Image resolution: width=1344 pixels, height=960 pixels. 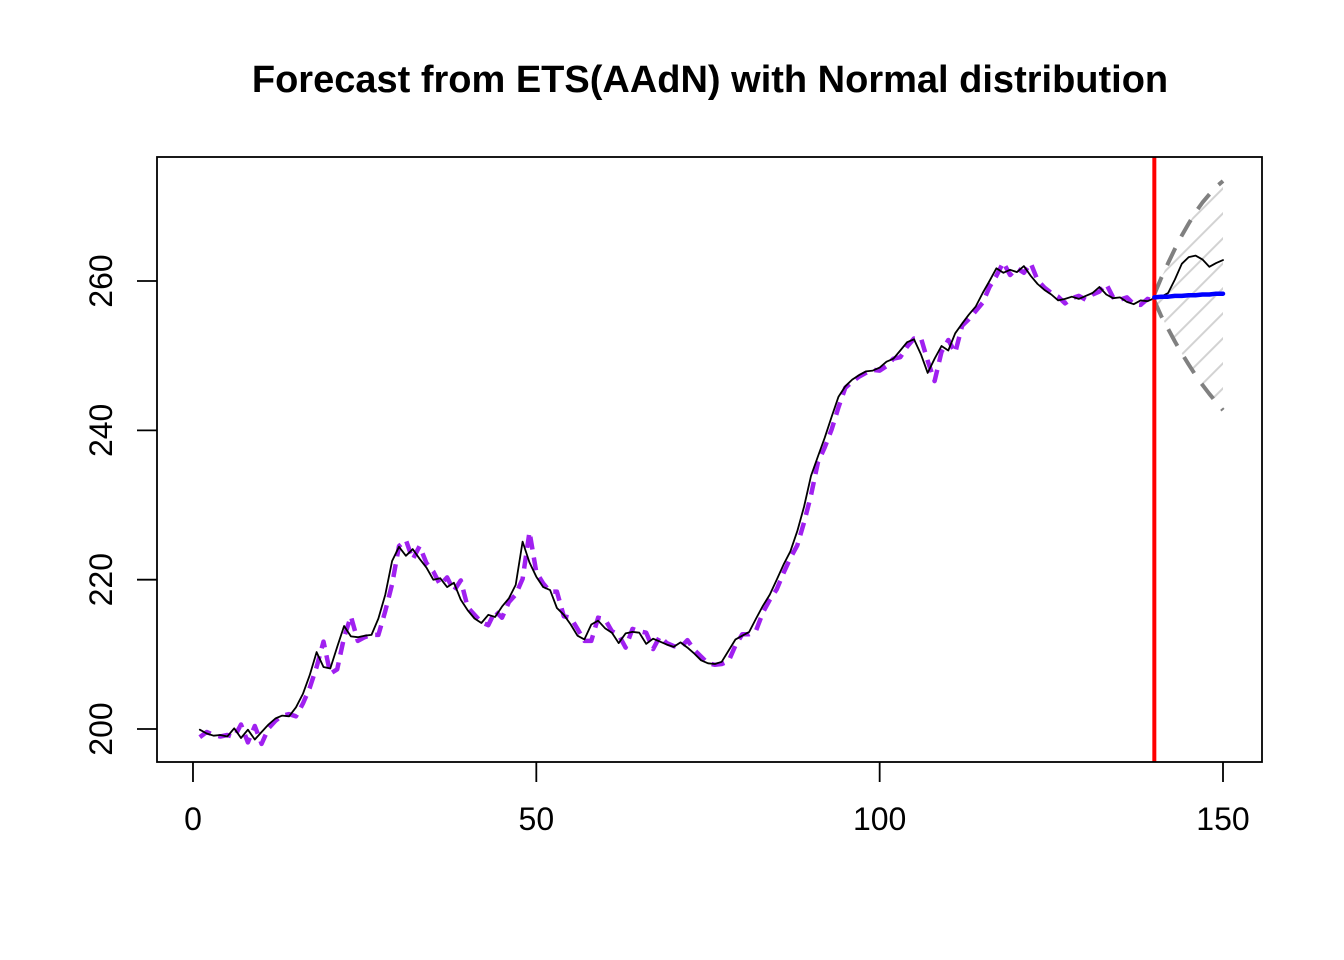 I want to click on x-tick-label: 100, so click(x=879, y=819).